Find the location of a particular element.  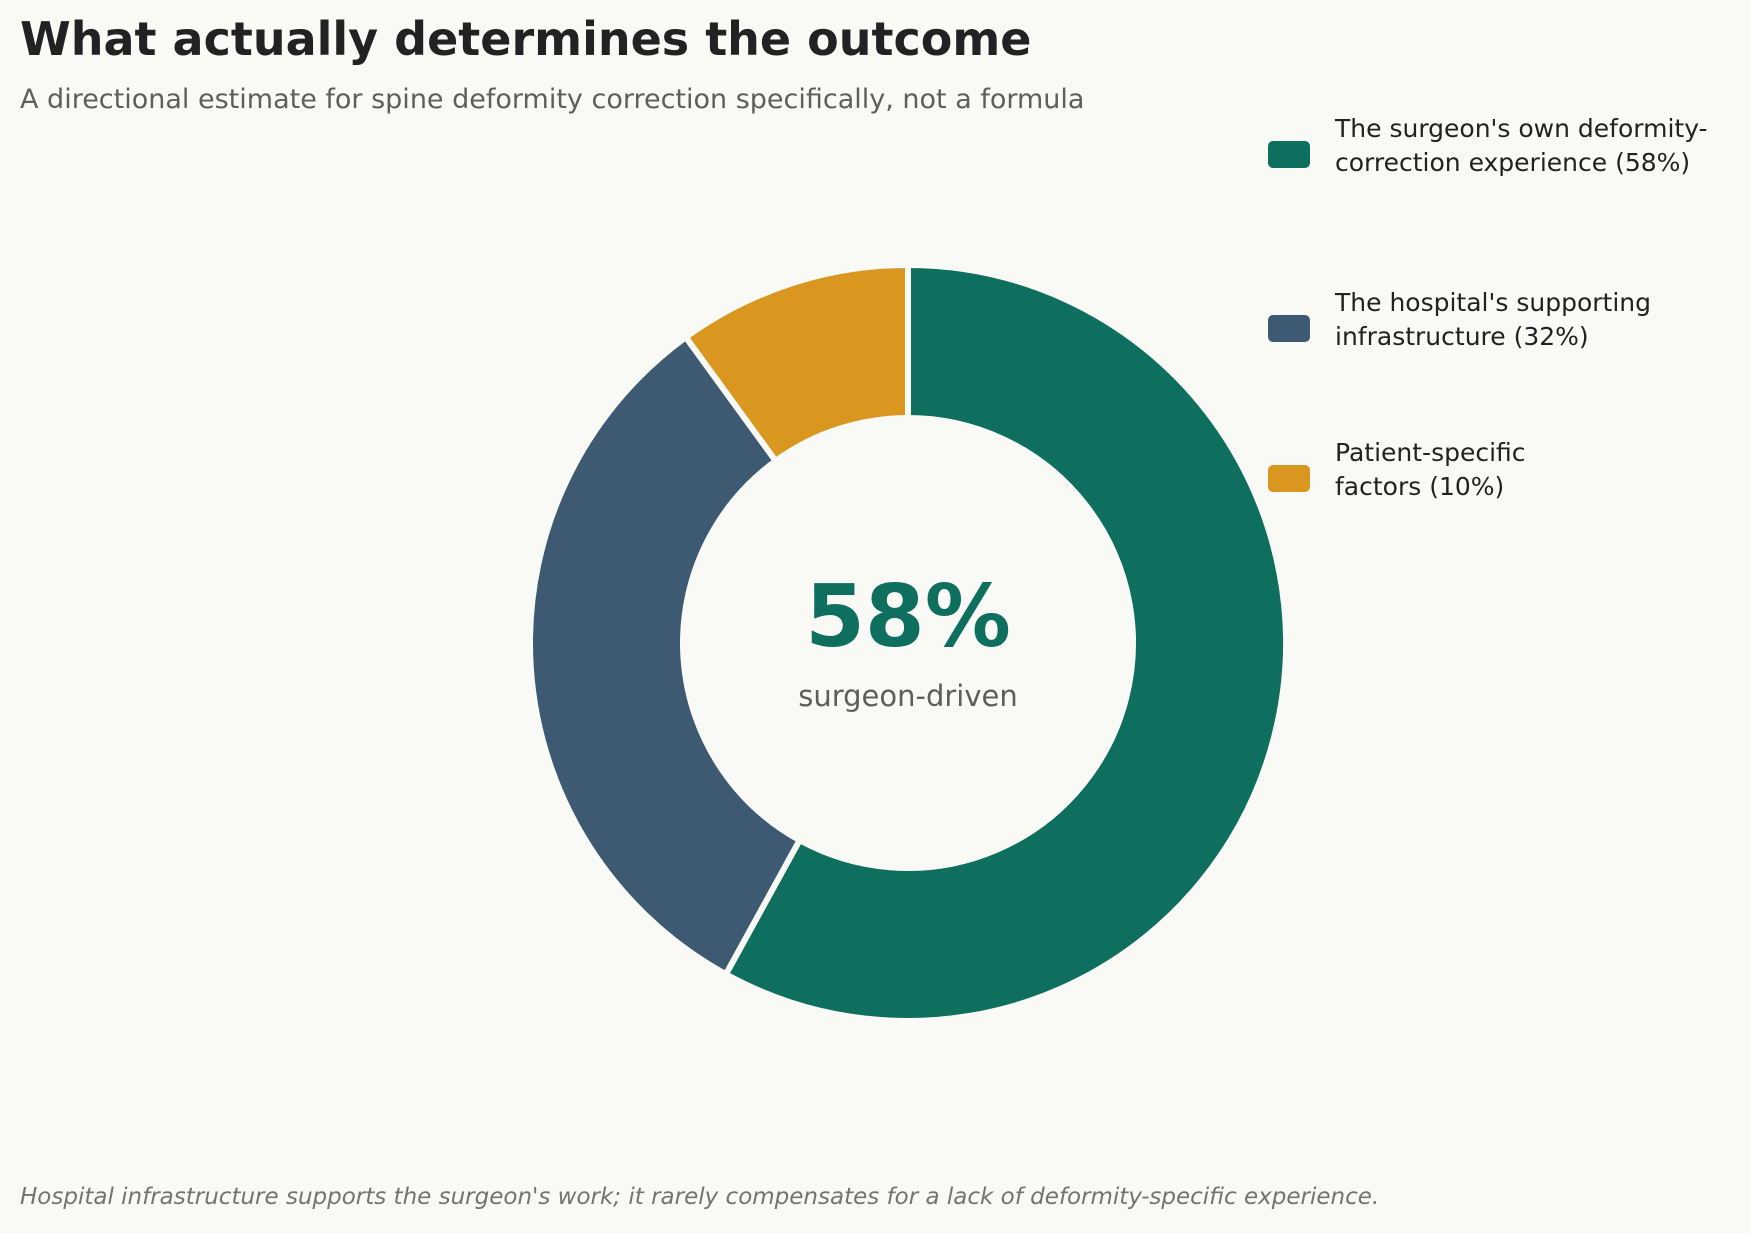

legend-label-line: Patient-specific is located at coordinates (1430, 452).